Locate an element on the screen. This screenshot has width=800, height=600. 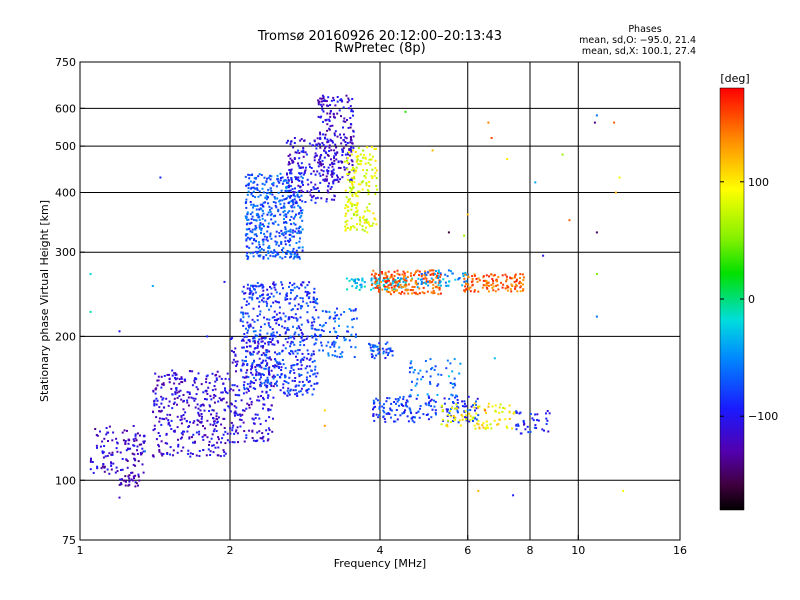
x-axis-ticks: 1 2 4 6 8 10 16 is located at coordinates (382, 546).